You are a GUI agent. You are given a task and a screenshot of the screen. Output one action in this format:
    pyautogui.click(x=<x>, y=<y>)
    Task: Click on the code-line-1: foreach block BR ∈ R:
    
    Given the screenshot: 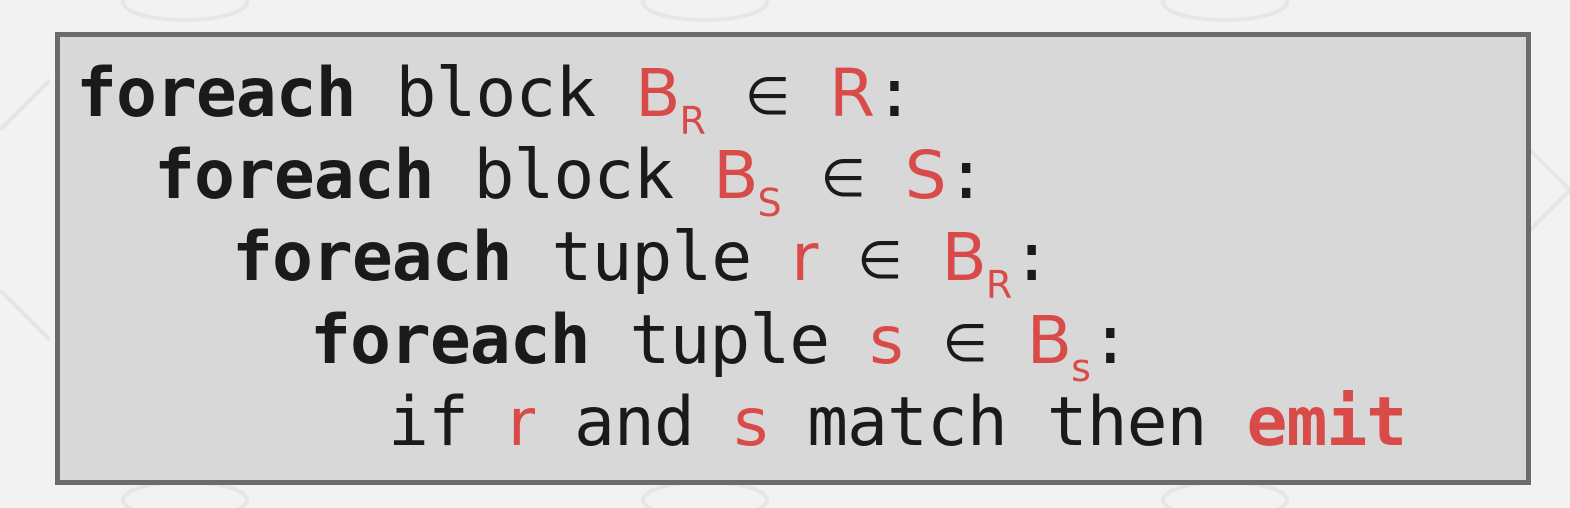 What is the action you would take?
    pyautogui.click(x=495, y=98)
    